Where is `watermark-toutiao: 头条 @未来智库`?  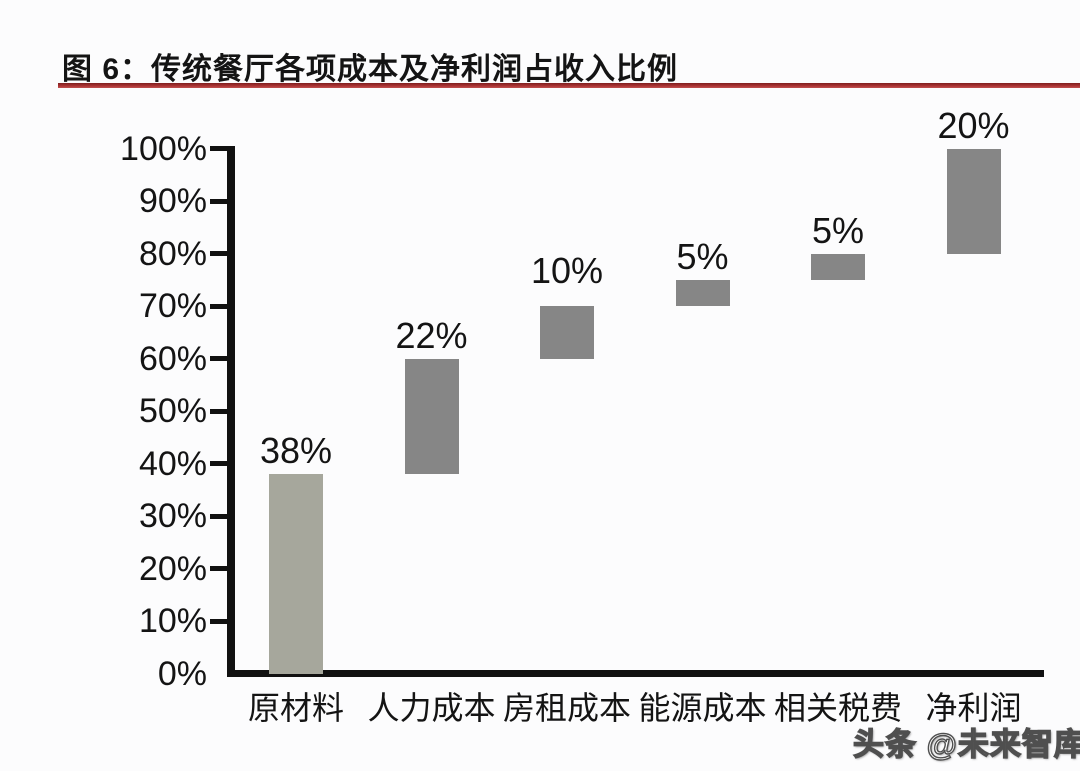
watermark-toutiao: 头条 @未来智库 is located at coordinates (966, 744).